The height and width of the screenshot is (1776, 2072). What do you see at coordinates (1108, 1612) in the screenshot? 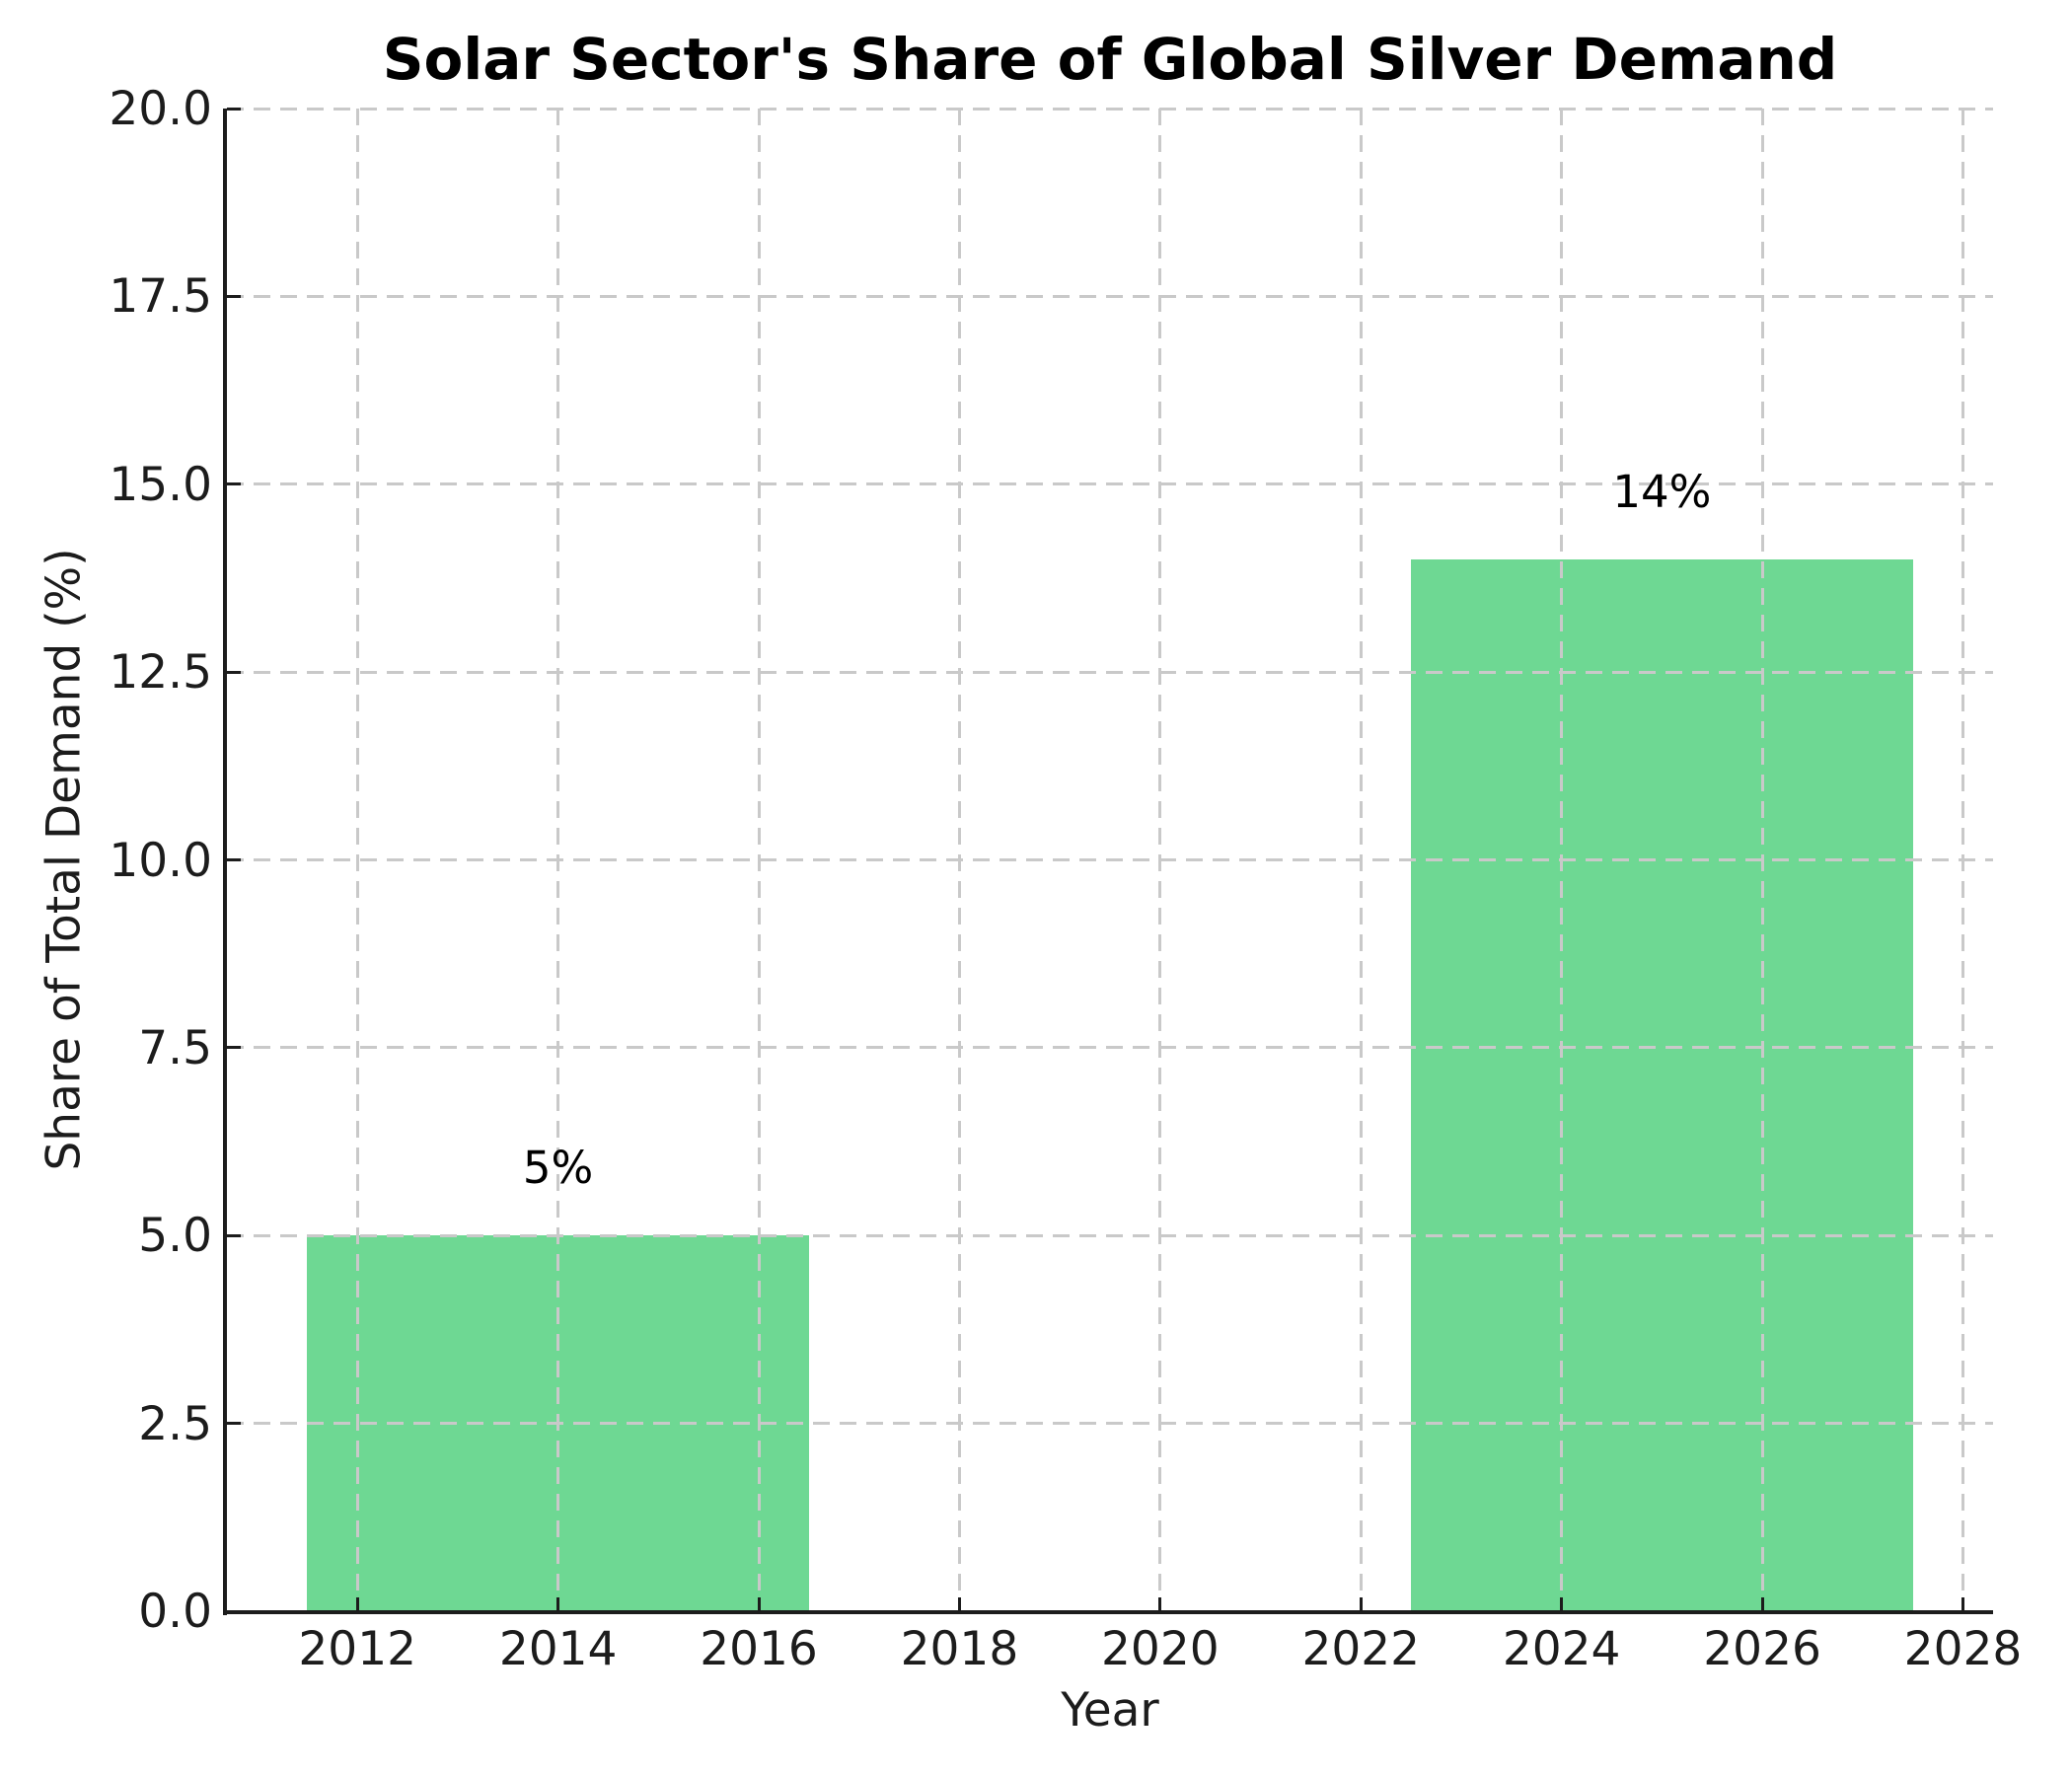
I see `x-axis-spine` at bounding box center [1108, 1612].